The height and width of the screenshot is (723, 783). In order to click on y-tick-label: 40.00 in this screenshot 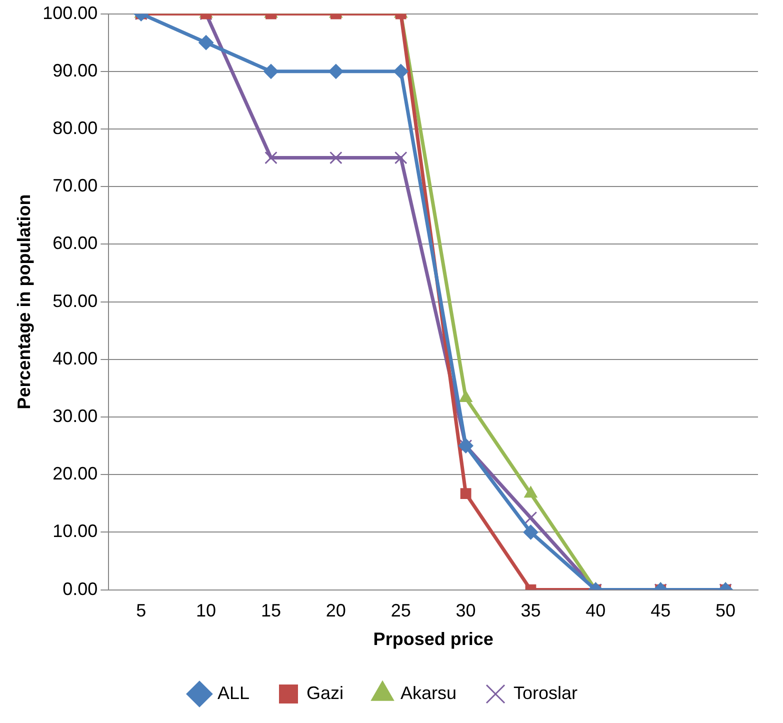, I will do `click(75, 358)`.